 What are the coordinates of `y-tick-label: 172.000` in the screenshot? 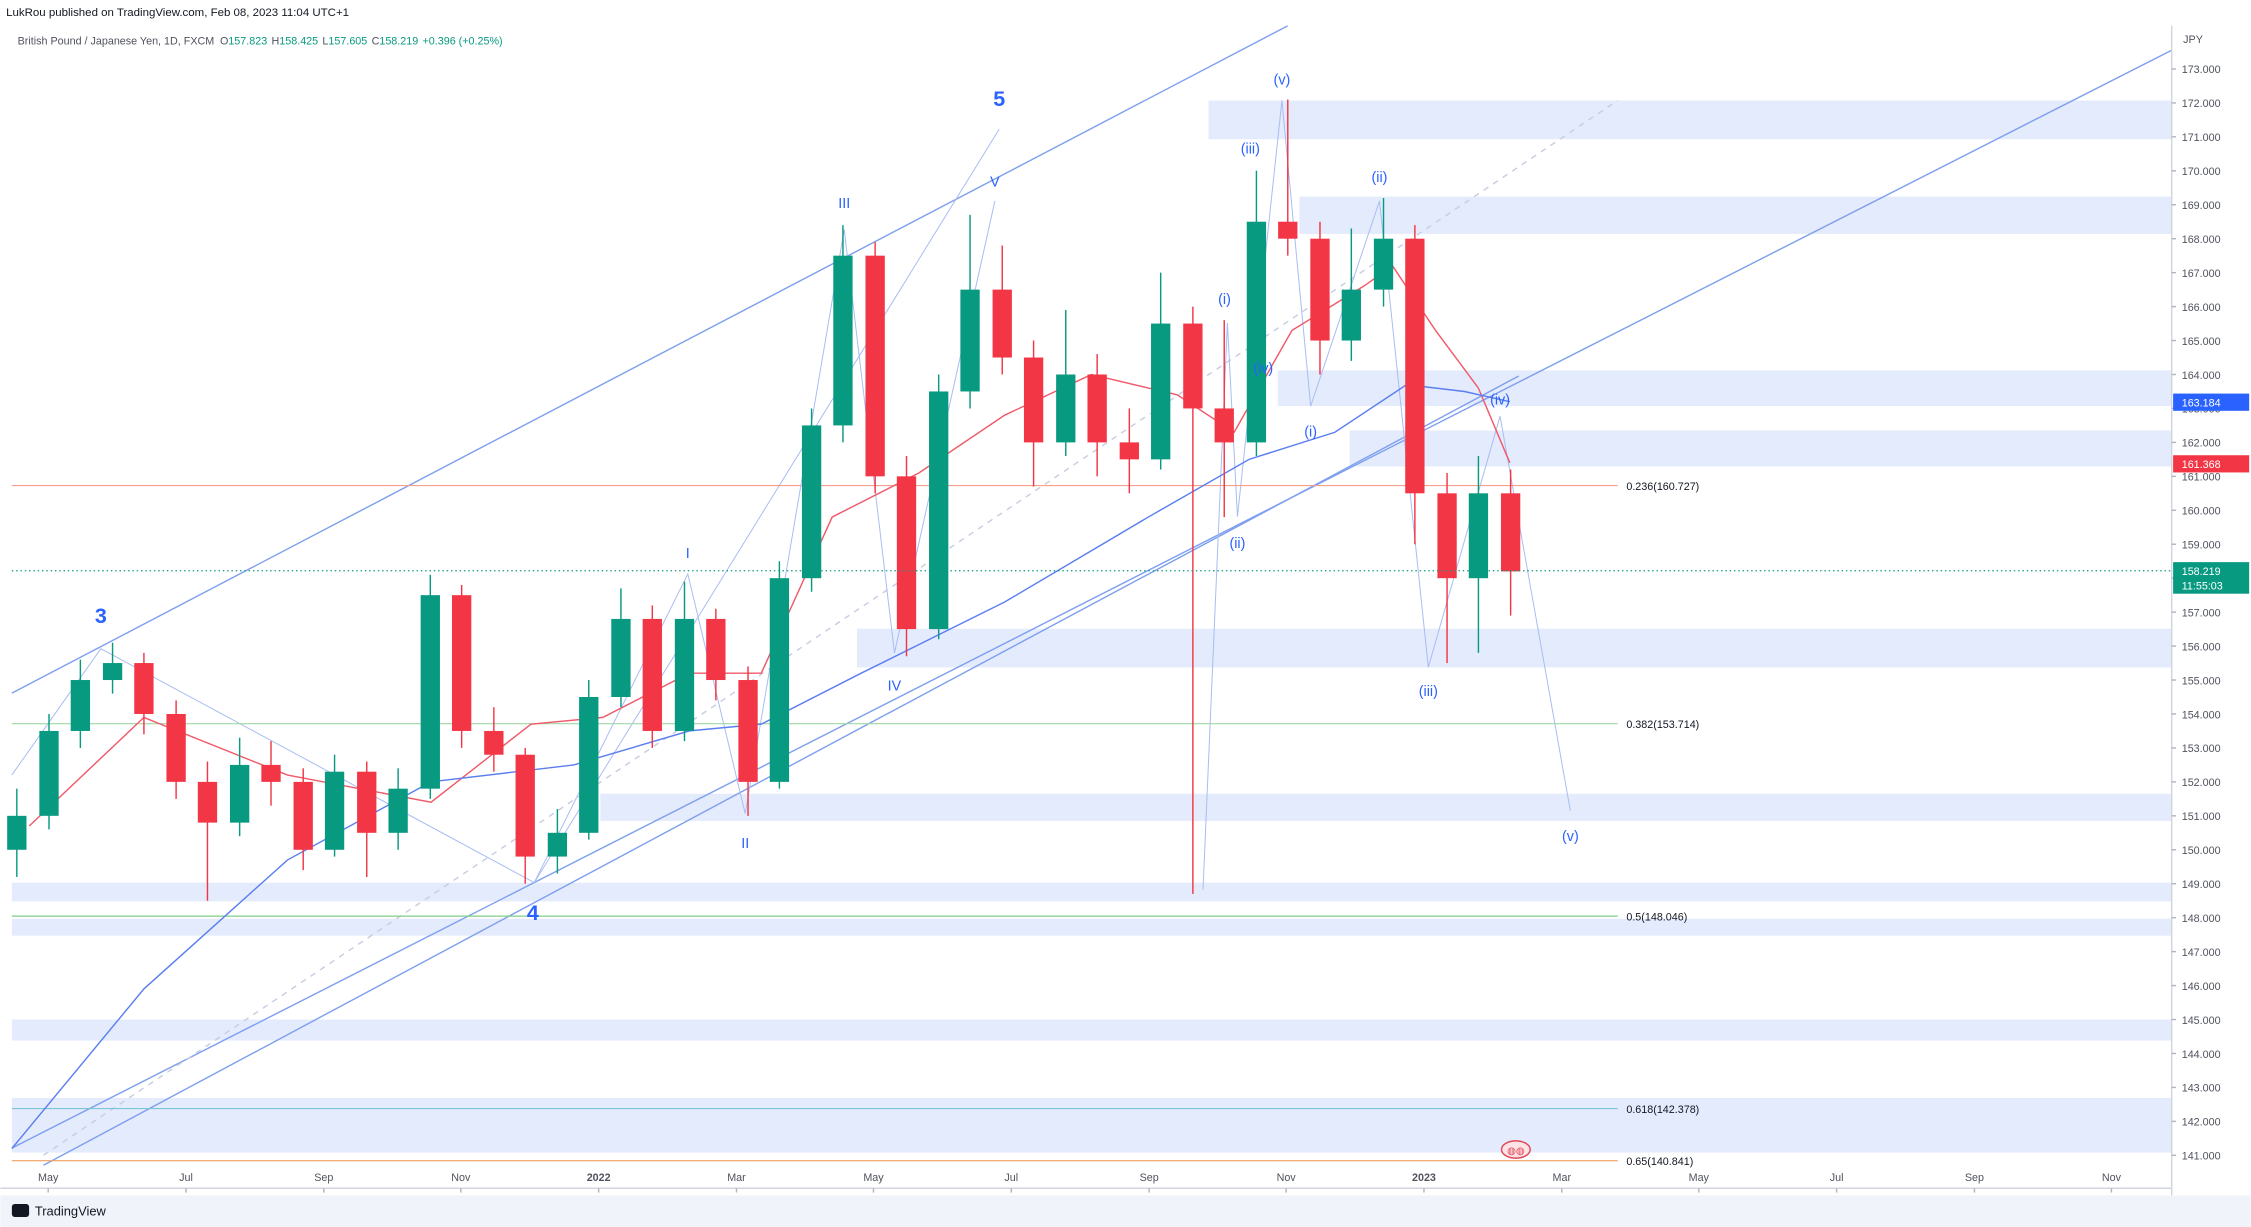 It's located at (2201, 104).